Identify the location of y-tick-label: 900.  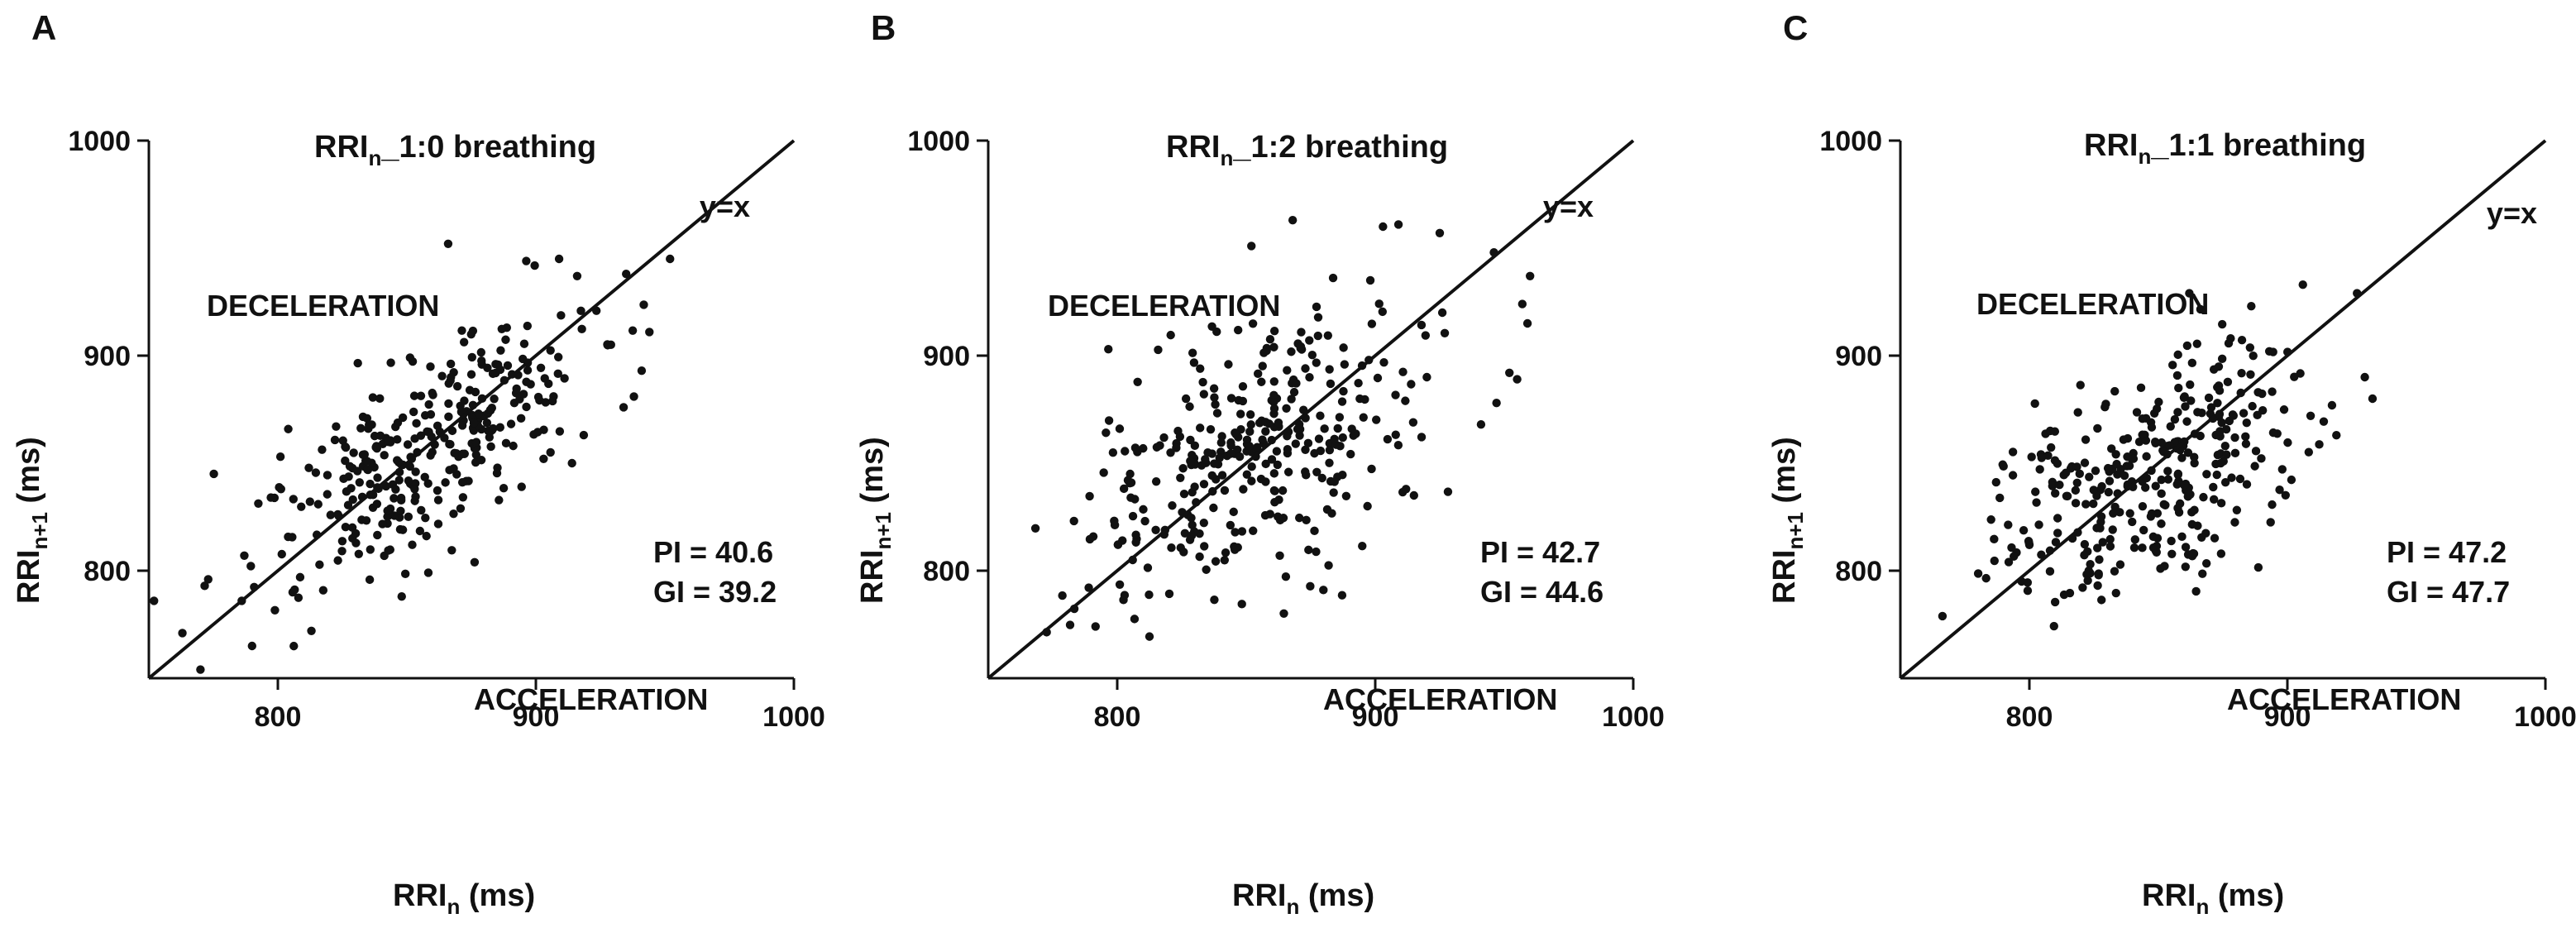
(108, 357).